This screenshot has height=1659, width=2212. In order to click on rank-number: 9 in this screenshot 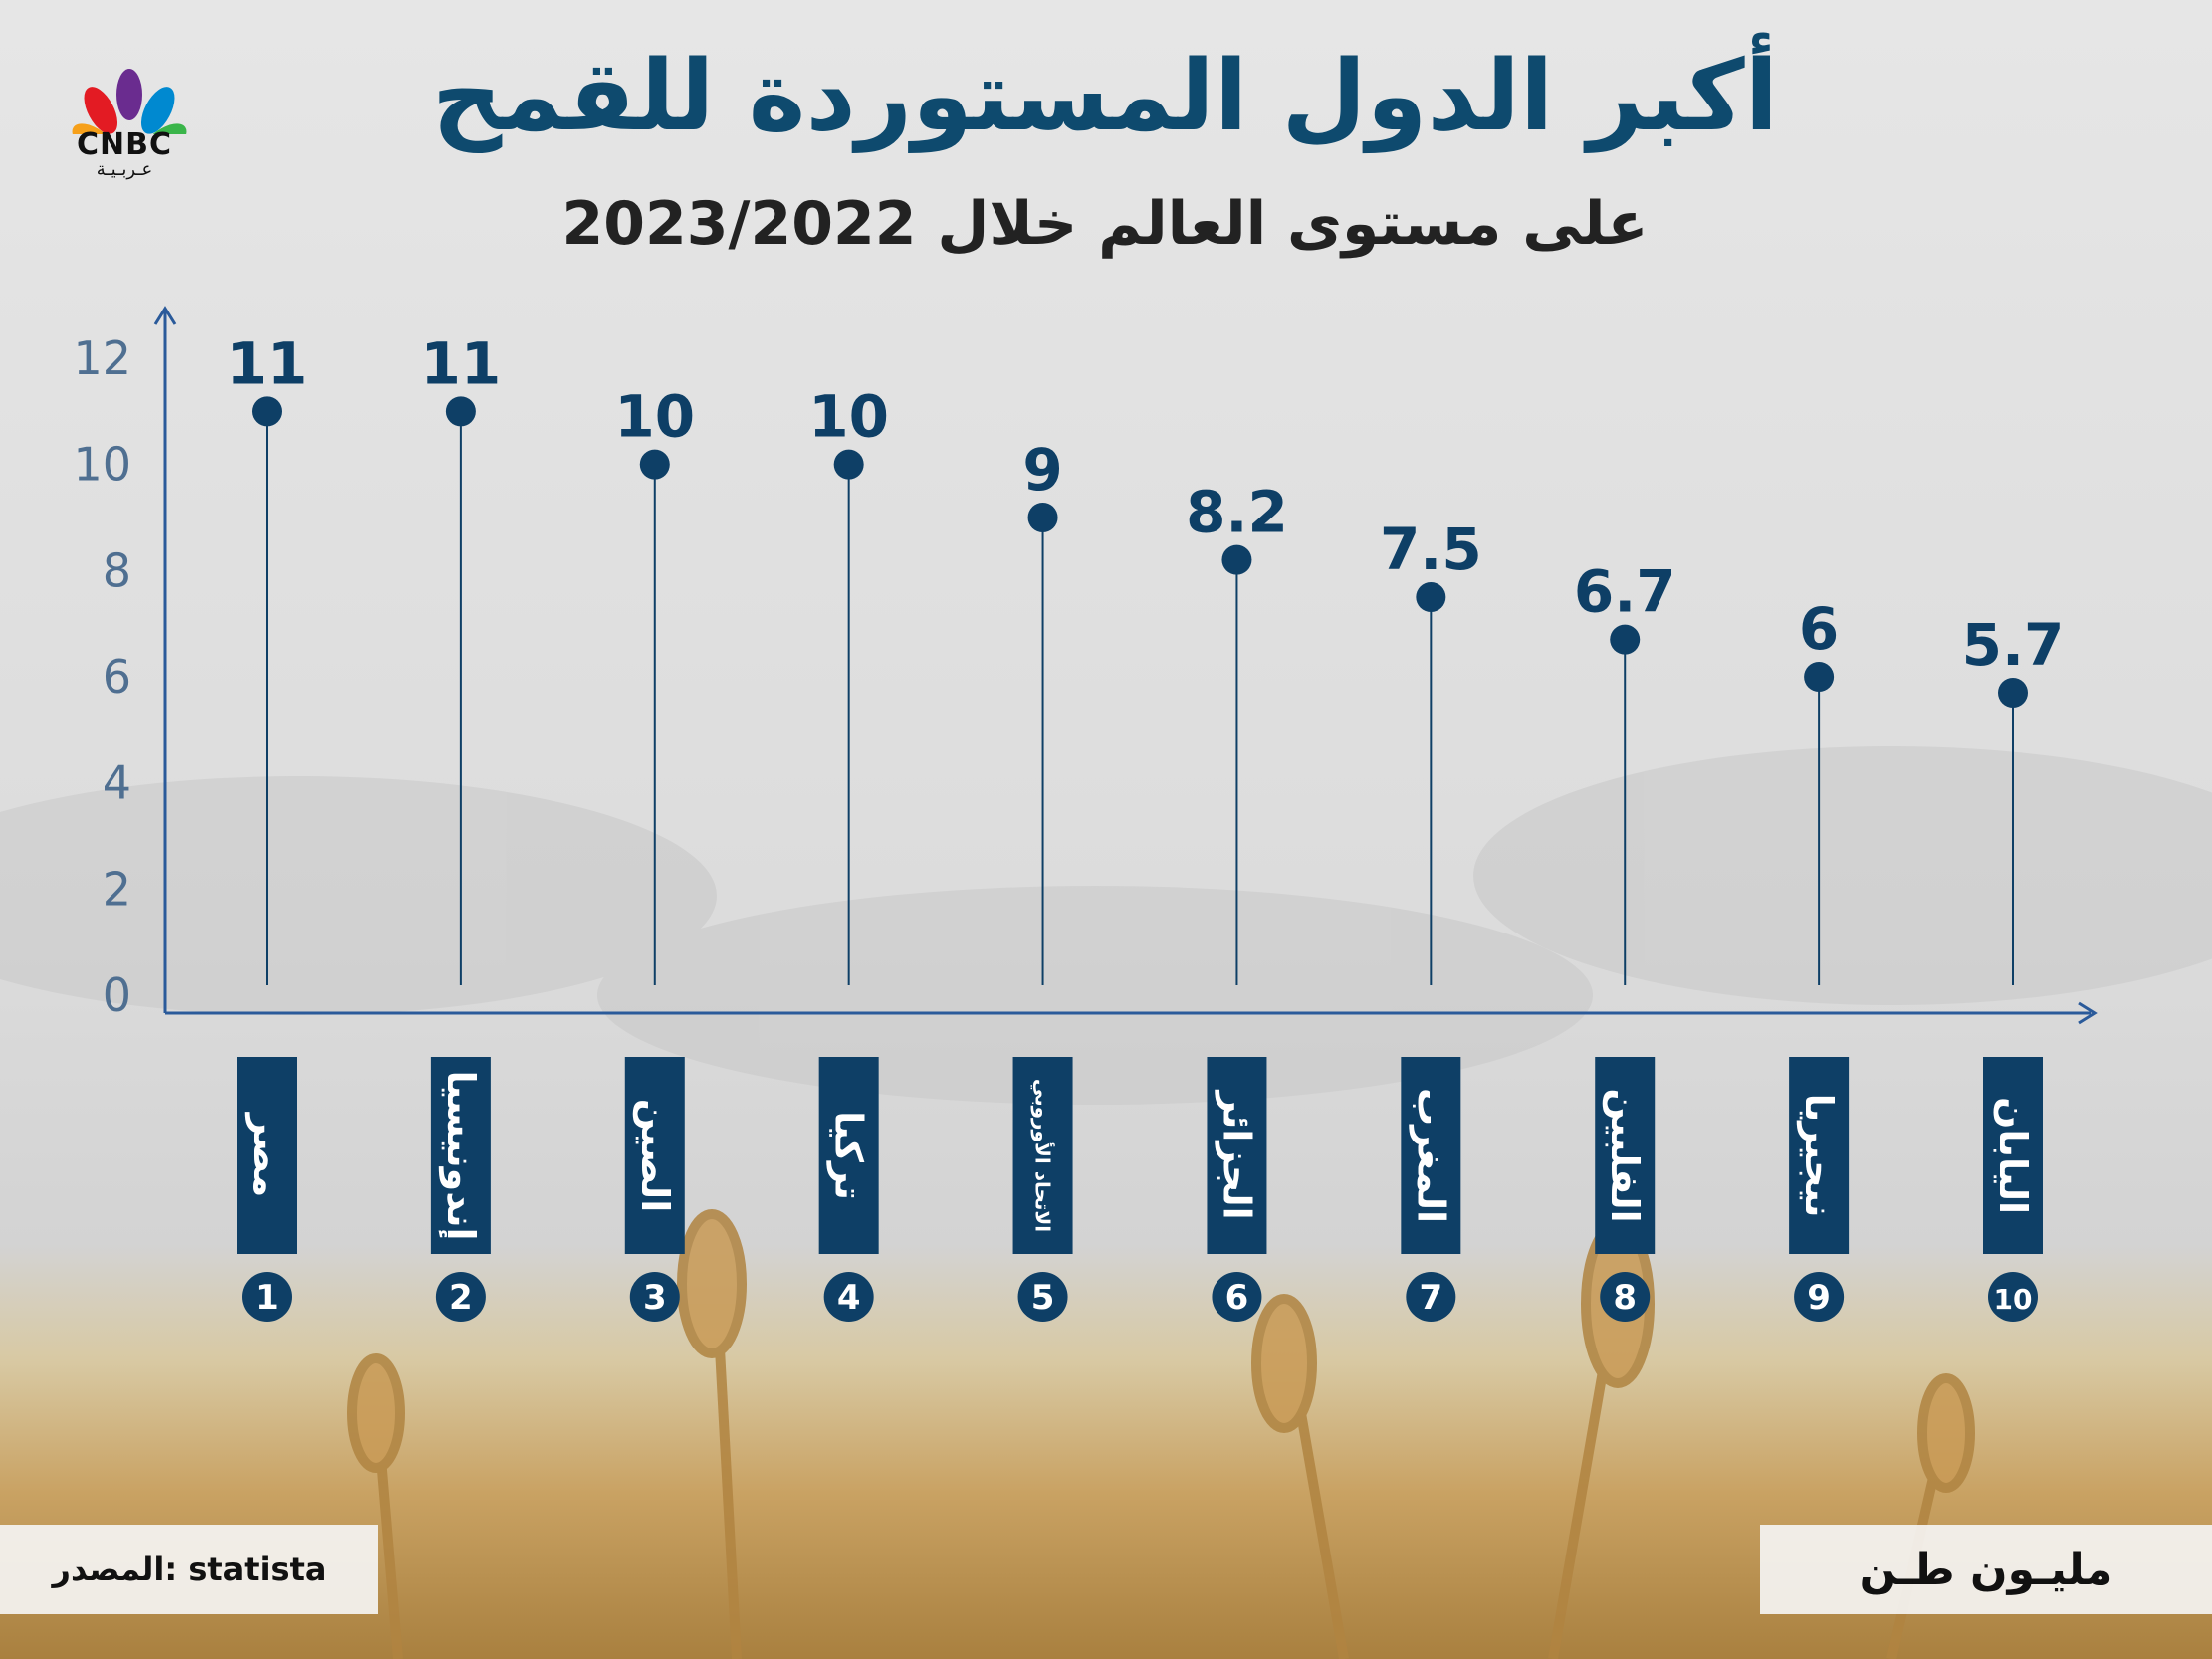, I will do `click(1819, 1298)`.